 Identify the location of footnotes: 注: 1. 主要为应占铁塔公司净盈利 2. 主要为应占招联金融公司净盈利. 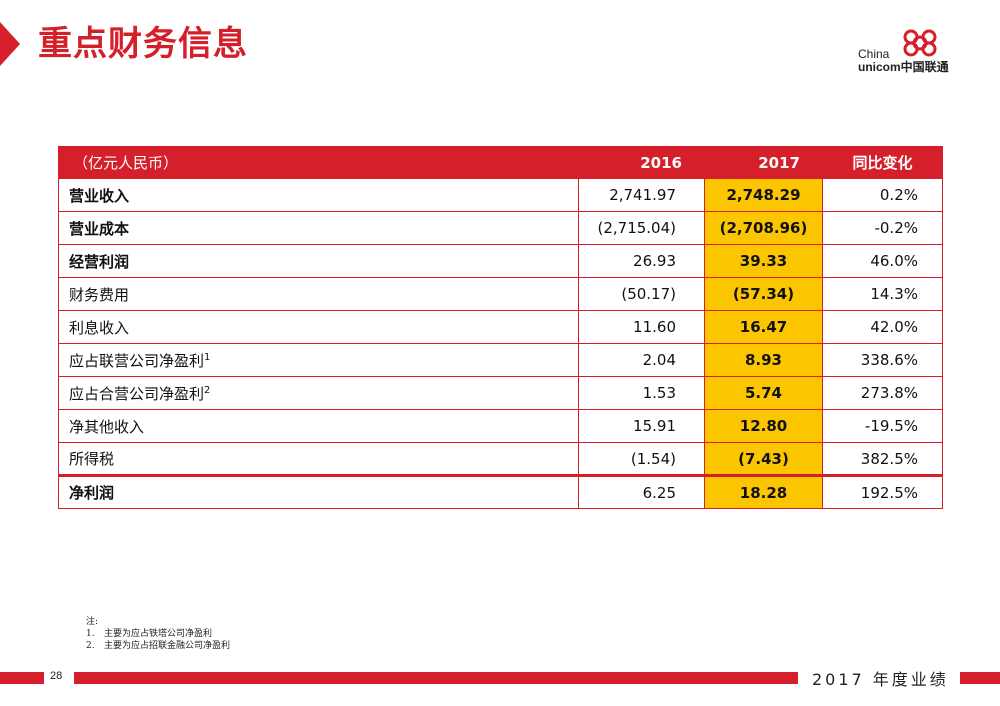
(158, 634).